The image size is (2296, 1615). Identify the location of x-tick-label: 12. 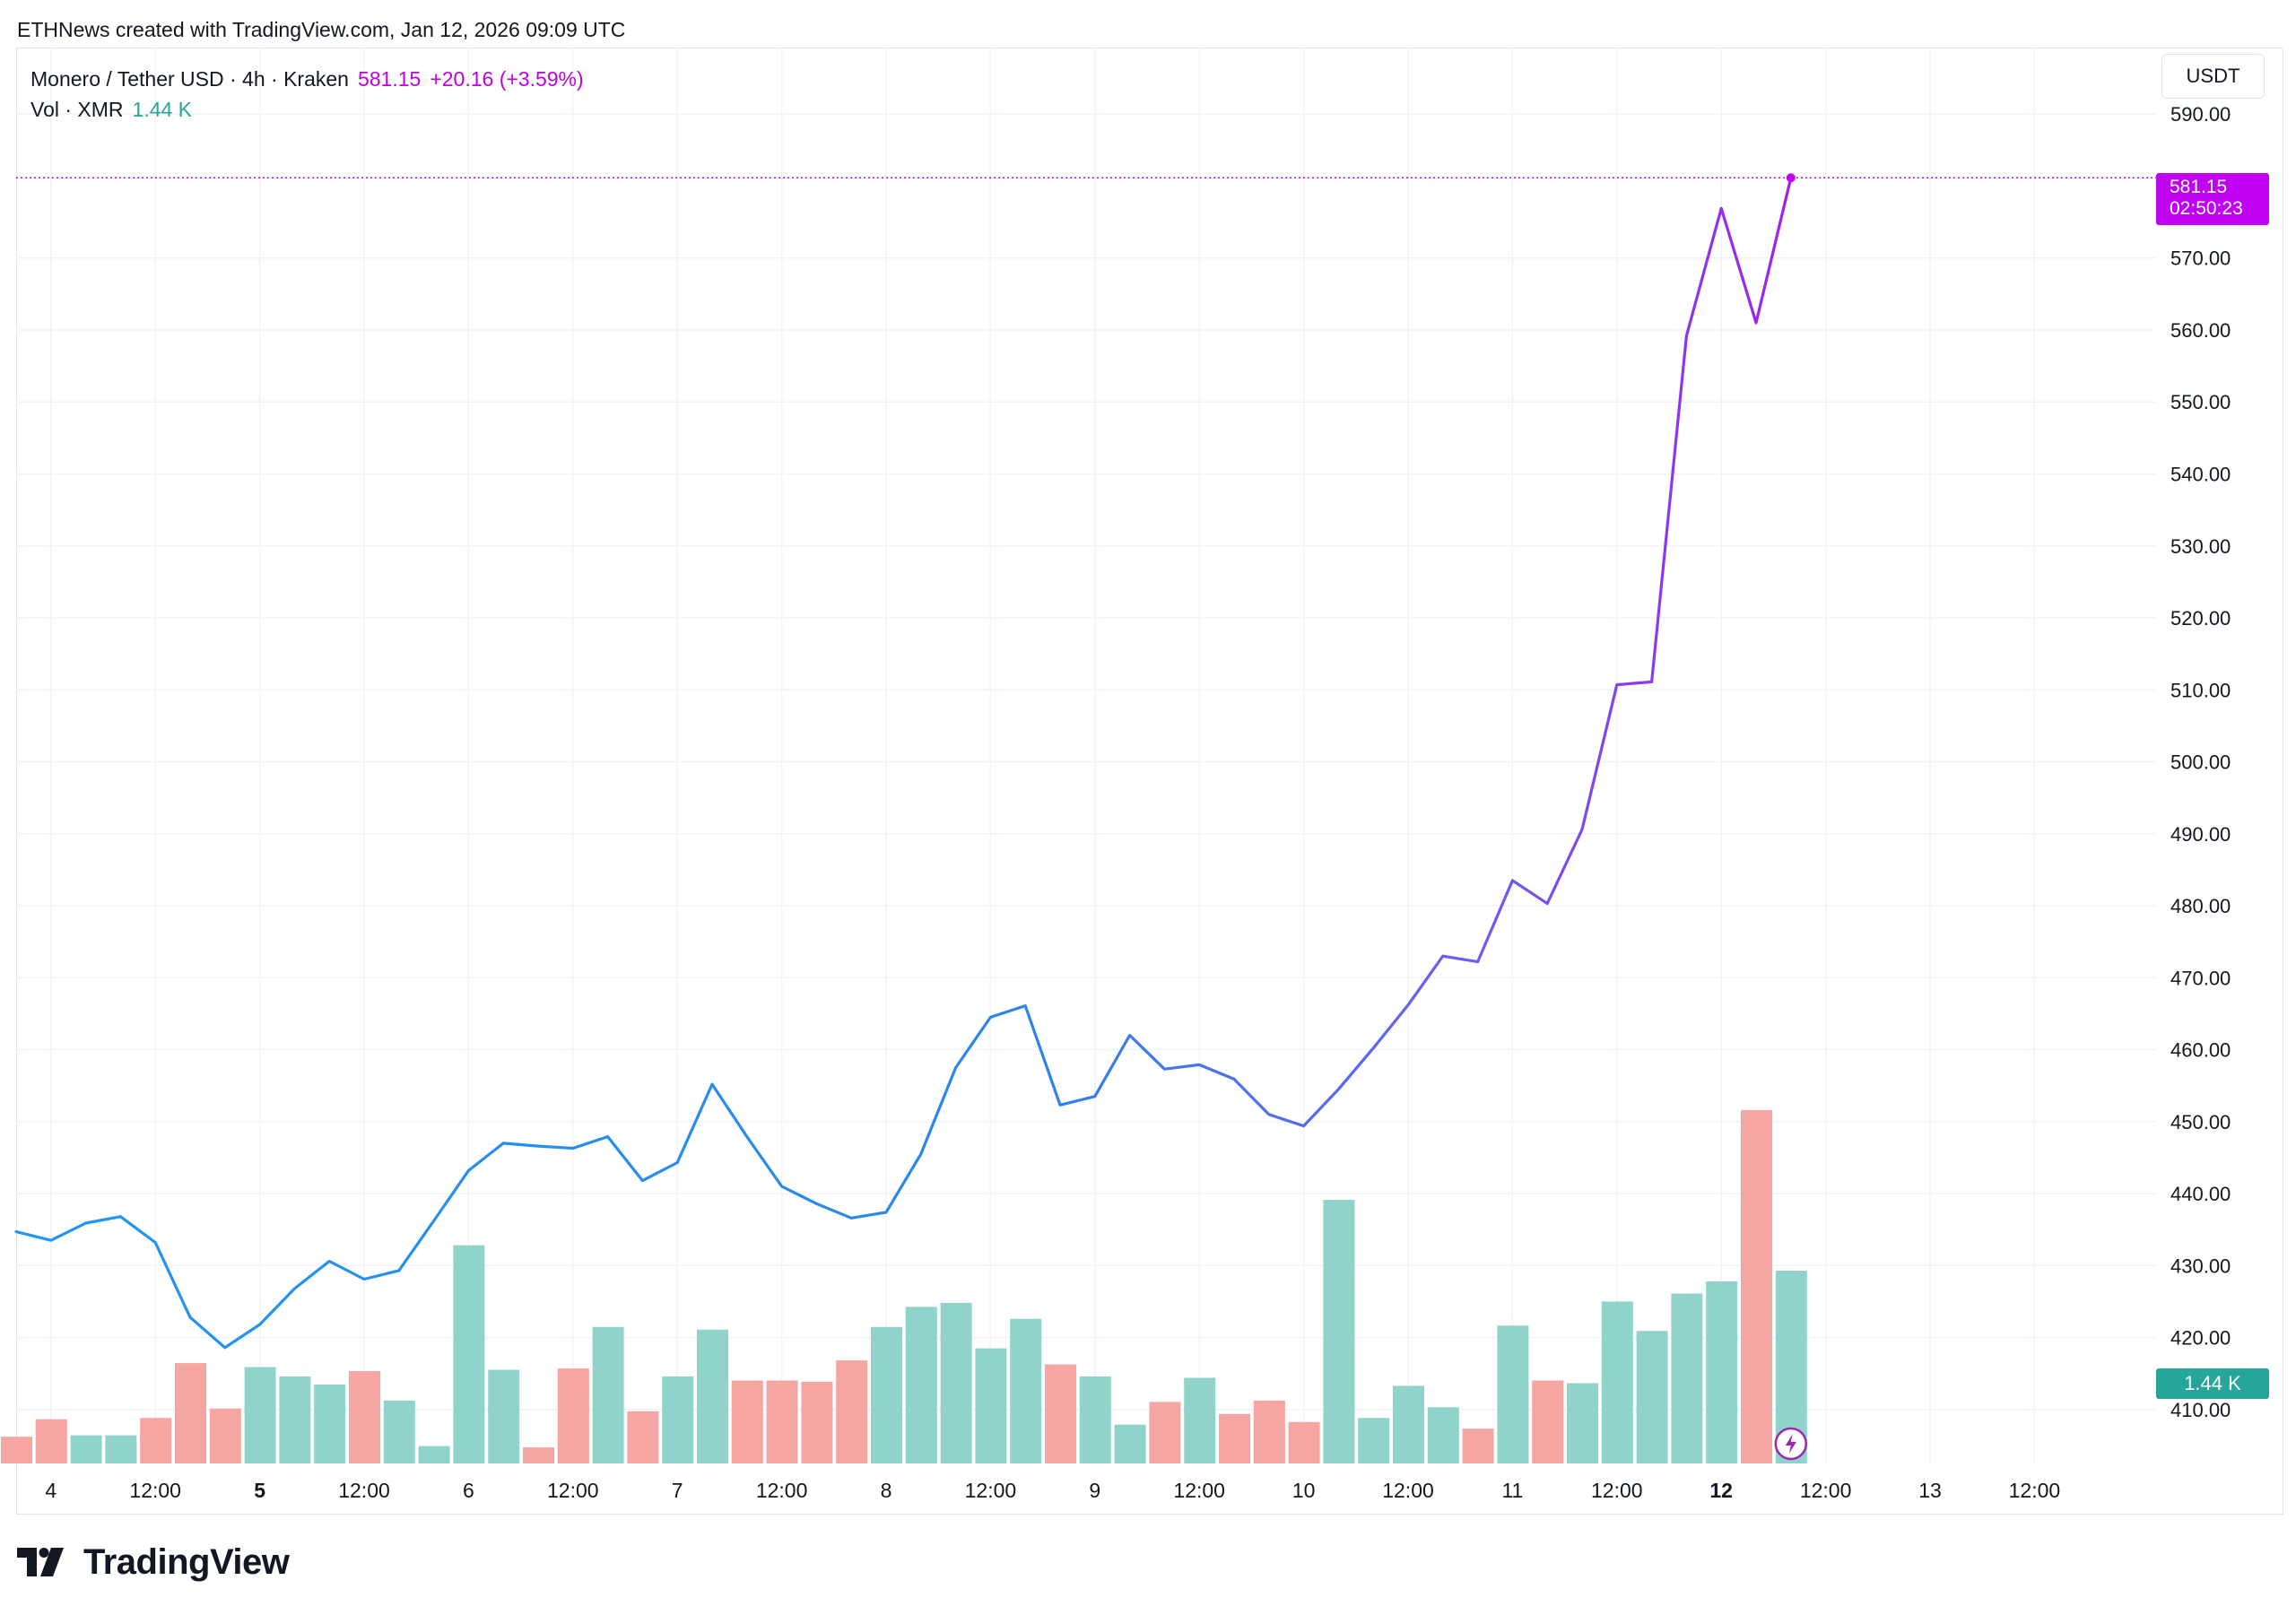
(1721, 1490).